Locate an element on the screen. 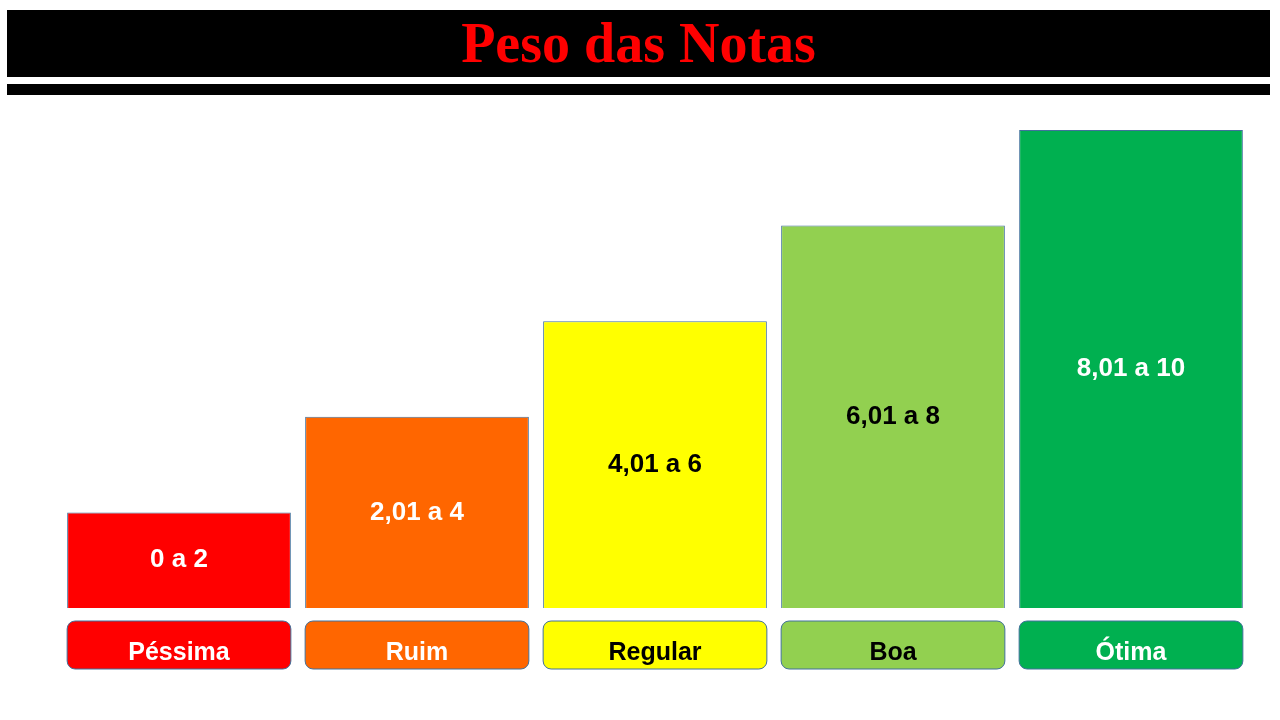 This screenshot has width=1280, height=720. x-tick-label: Ótima is located at coordinates (1131, 650).